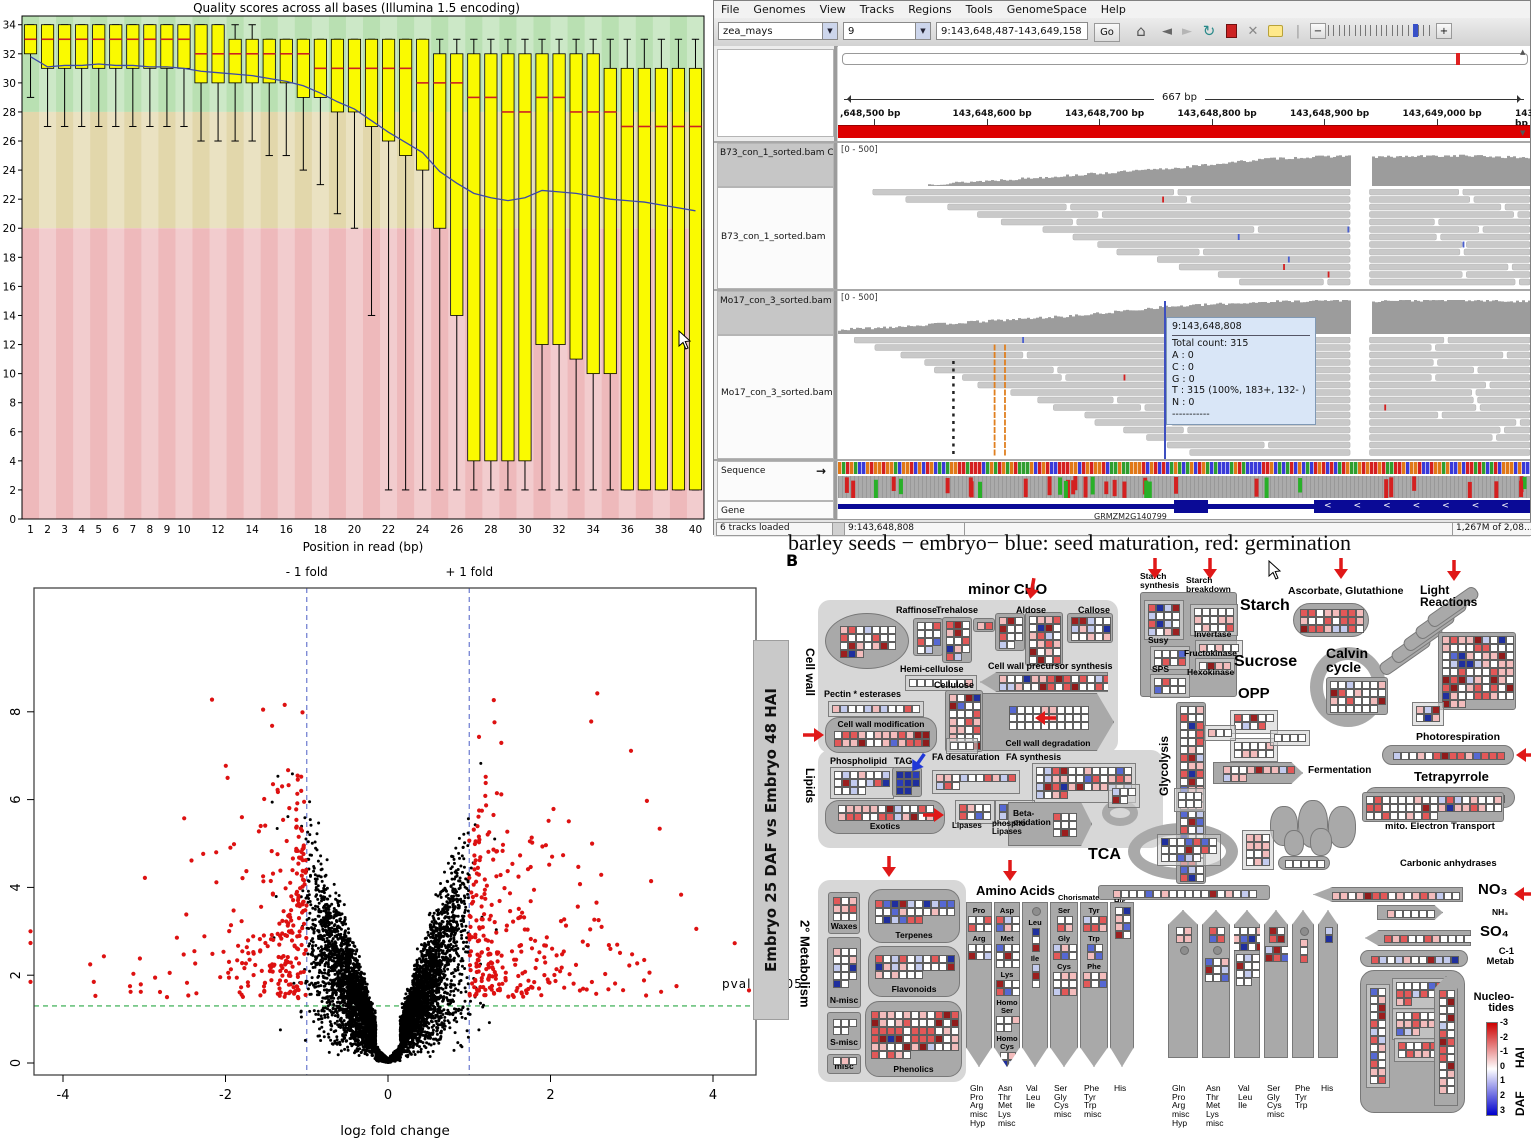 The image size is (1531, 1147). What do you see at coordinates (1164, 765) in the screenshot?
I see `pathway-label: Glycolysis` at bounding box center [1164, 765].